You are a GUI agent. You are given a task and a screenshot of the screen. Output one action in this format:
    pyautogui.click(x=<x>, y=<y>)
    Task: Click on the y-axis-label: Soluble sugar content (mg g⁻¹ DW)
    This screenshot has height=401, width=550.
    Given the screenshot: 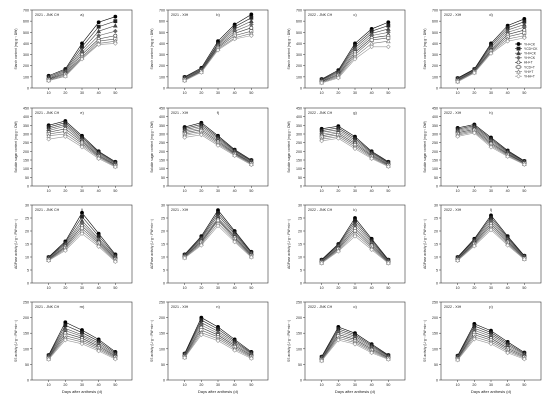 What is the action you would take?
    pyautogui.click(x=289, y=147)
    